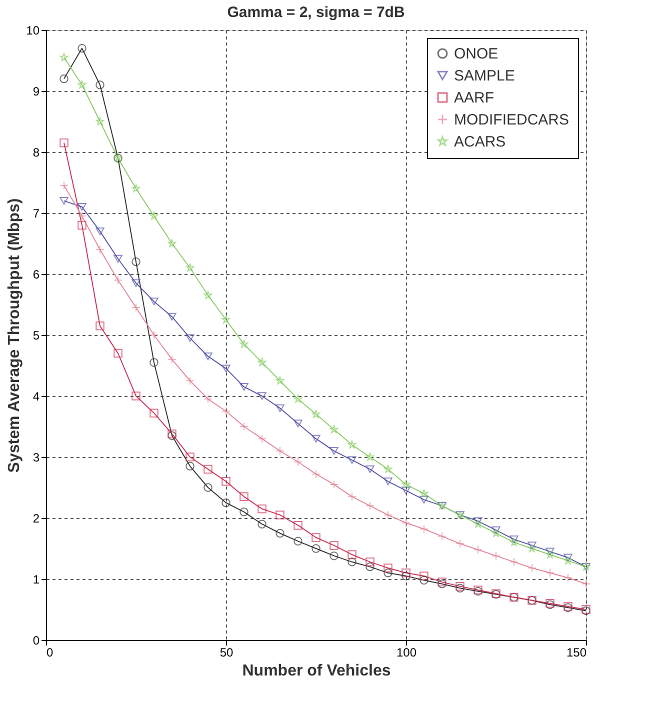 Image resolution: width=663 pixels, height=724 pixels. What do you see at coordinates (576, 653) in the screenshot?
I see `x-tick-label: 150` at bounding box center [576, 653].